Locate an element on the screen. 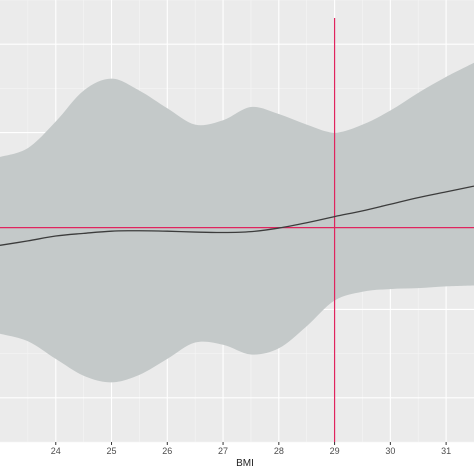  x-tick-label: 31 is located at coordinates (446, 451).